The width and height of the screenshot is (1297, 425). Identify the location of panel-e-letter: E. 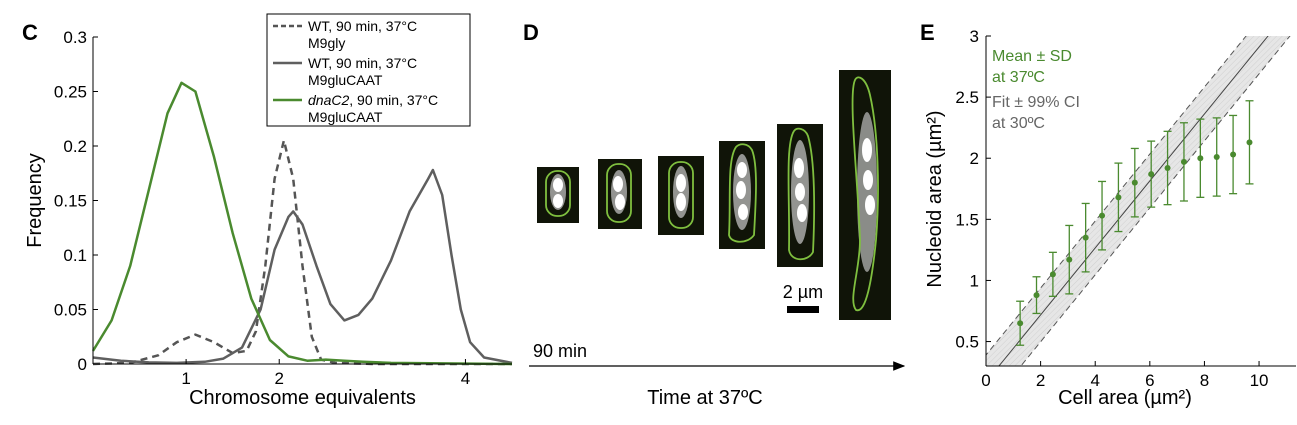
(927, 32).